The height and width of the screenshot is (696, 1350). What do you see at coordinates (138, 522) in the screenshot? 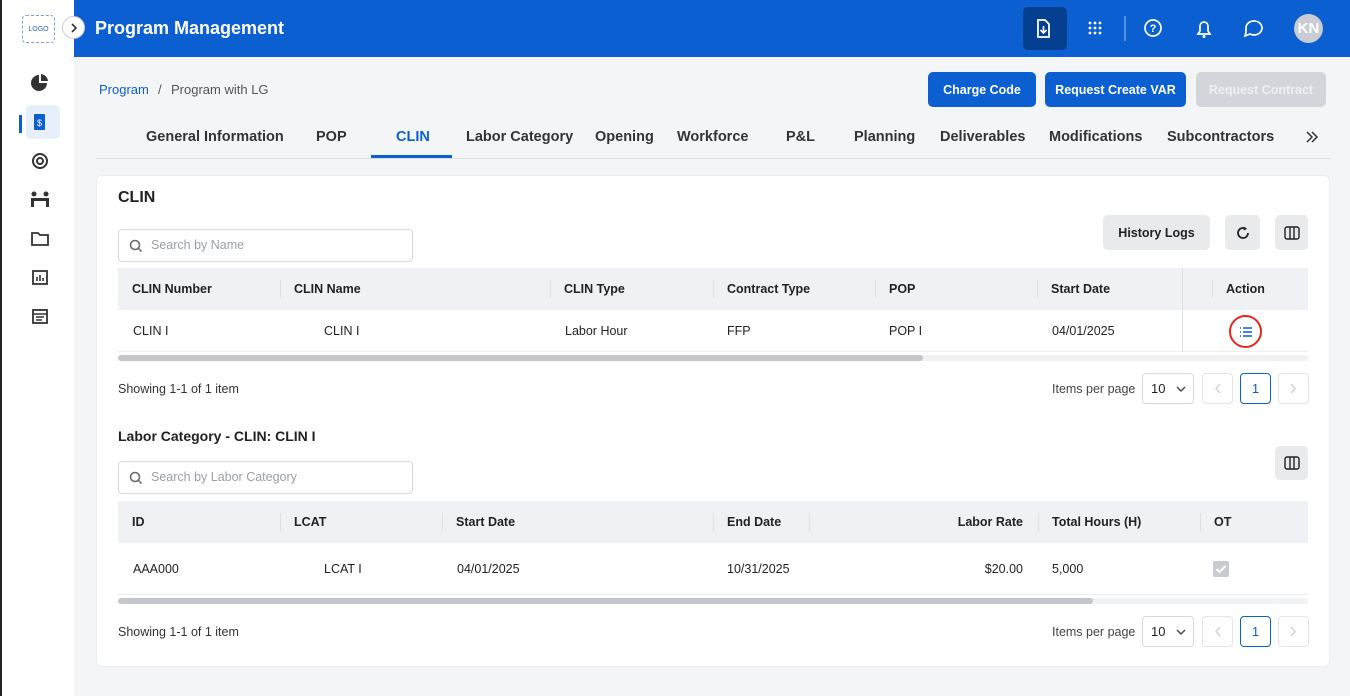
I see `column-header: ID` at bounding box center [138, 522].